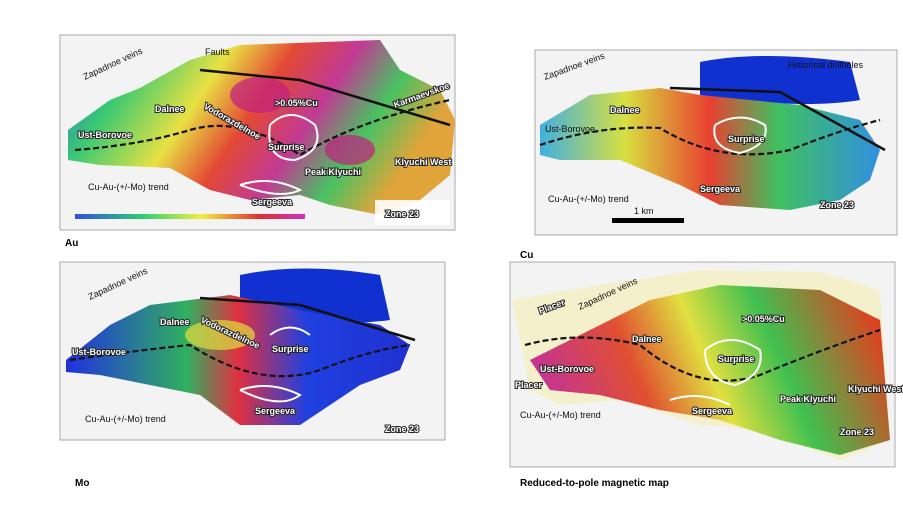  I want to click on zone-box, so click(412, 212).